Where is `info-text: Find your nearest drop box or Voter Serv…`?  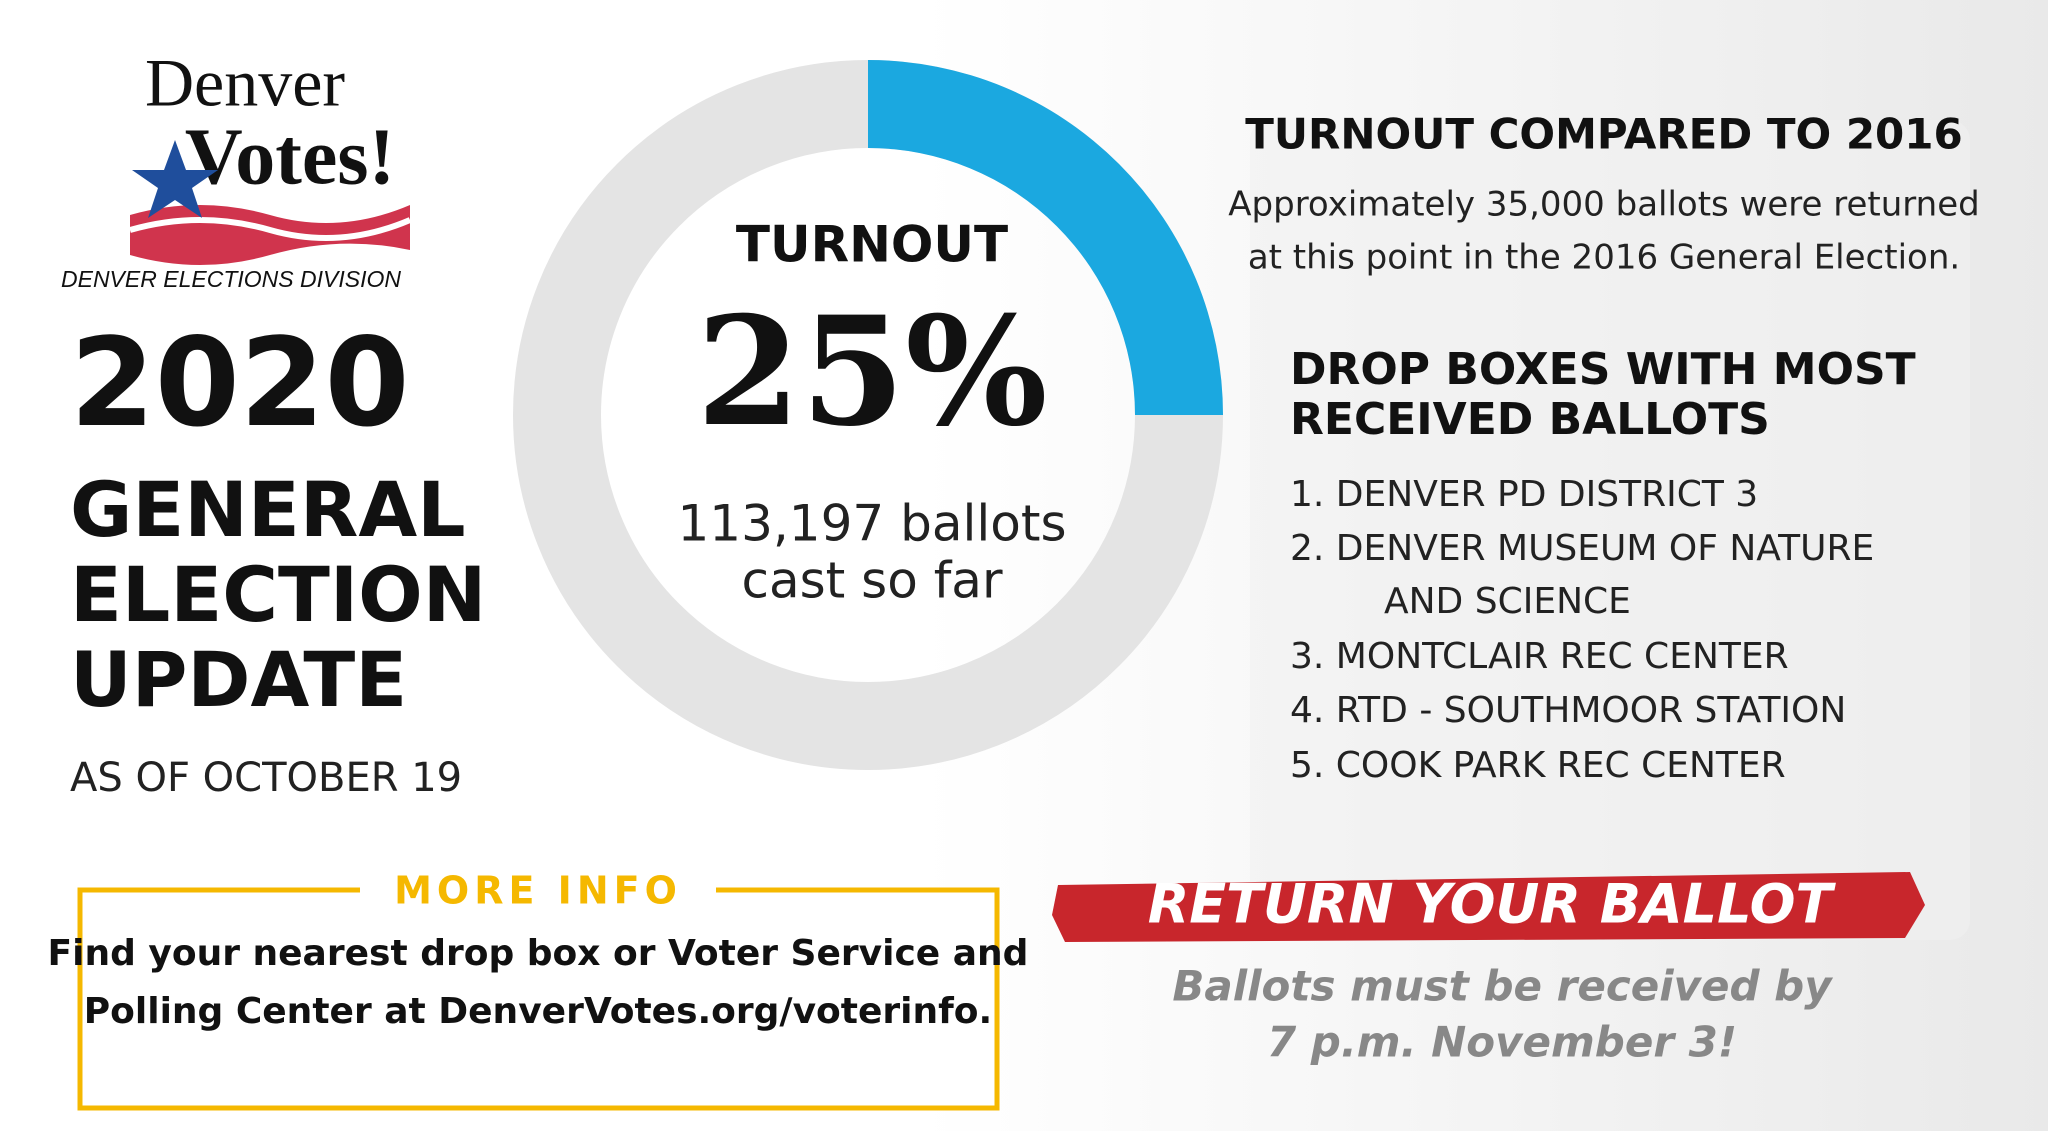 info-text: Find your nearest drop box or Voter Serv… is located at coordinates (538, 953).